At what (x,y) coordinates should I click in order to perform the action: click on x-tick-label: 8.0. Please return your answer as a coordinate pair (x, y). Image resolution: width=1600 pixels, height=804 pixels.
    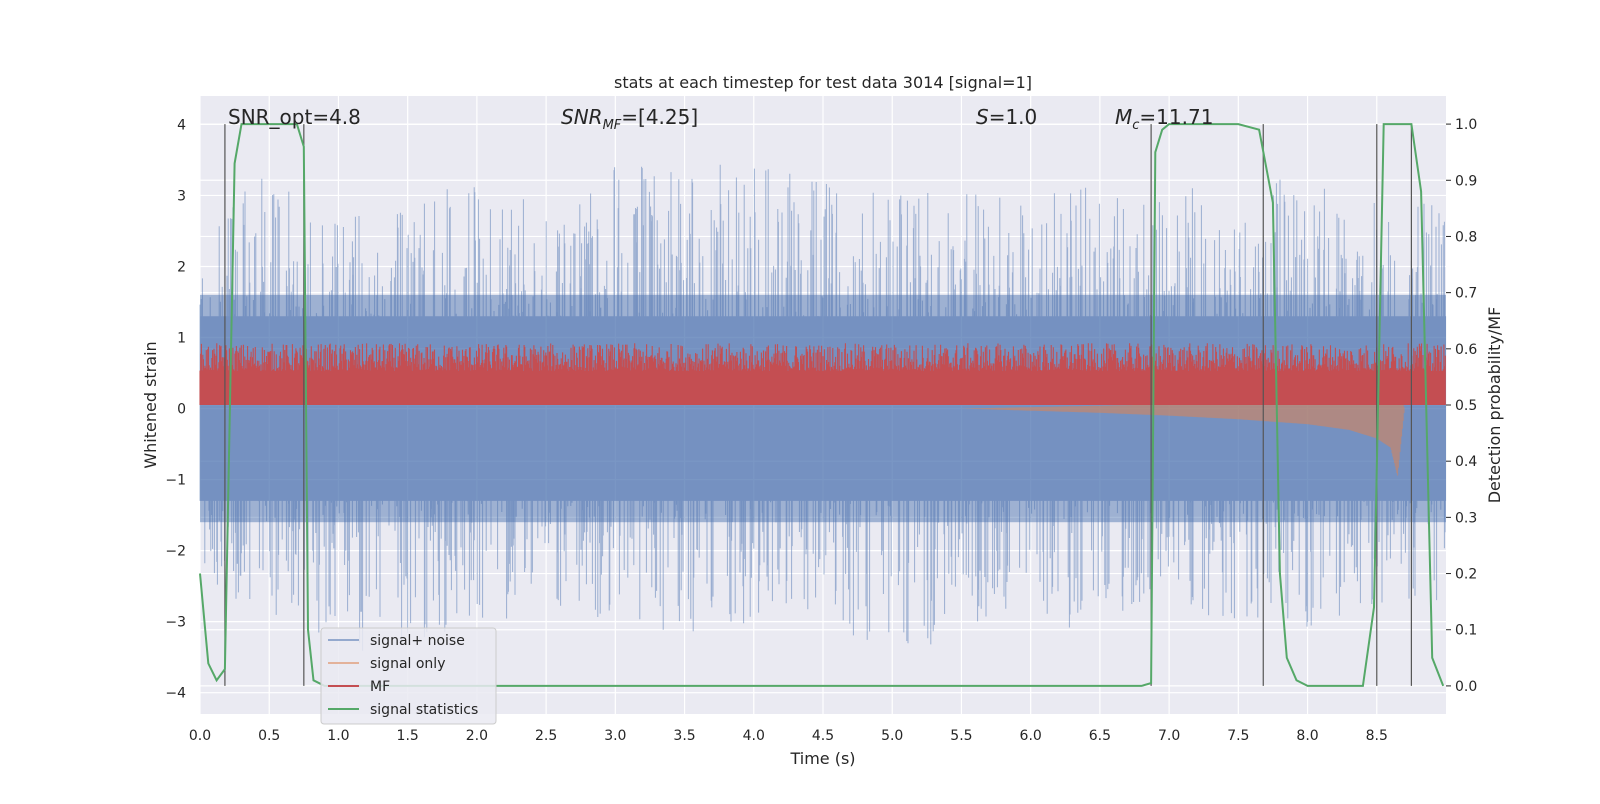
    Looking at the image, I should click on (1307, 736).